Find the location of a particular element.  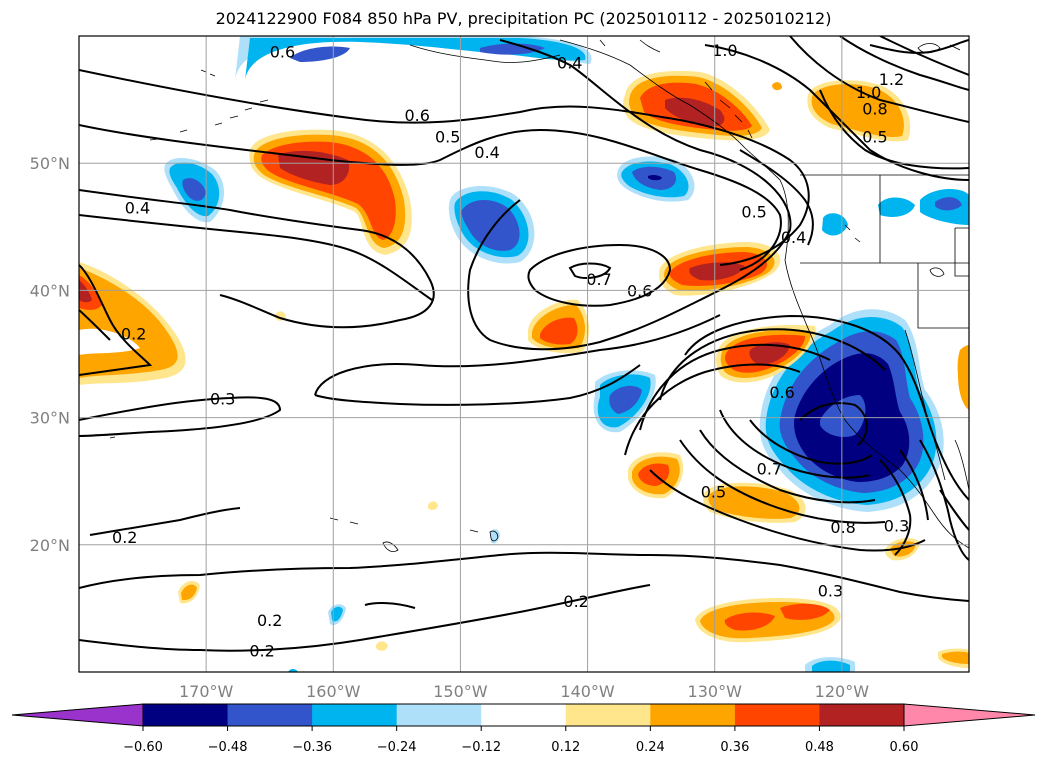

latitude-tick-label: 50°N is located at coordinates (50, 163).